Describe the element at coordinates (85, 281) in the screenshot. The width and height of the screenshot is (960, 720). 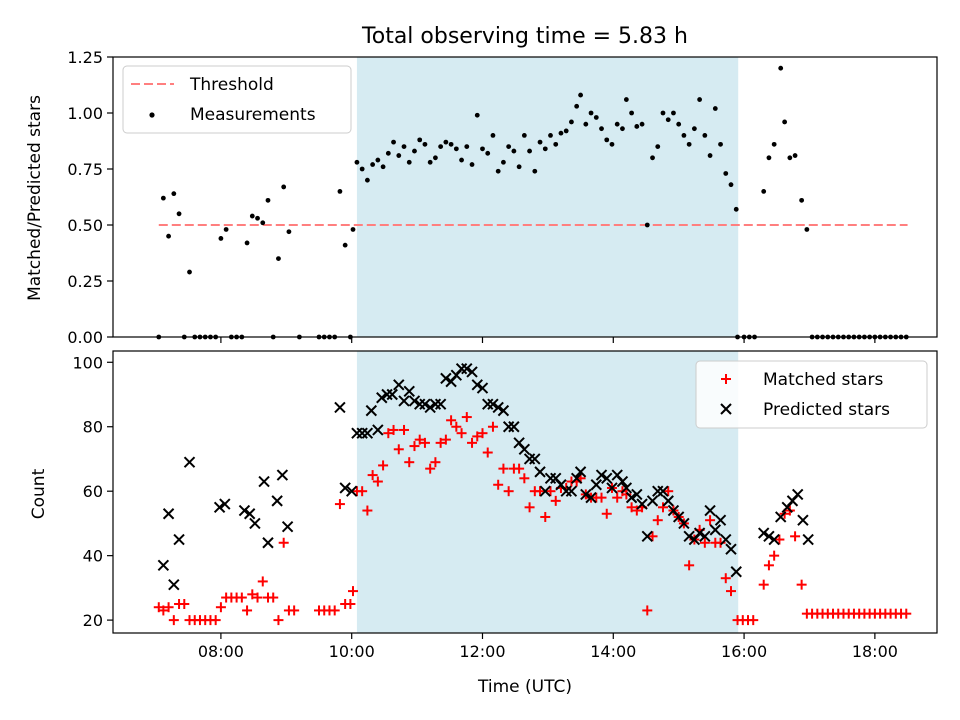
I see `y-tick-label: 0.25` at that location.